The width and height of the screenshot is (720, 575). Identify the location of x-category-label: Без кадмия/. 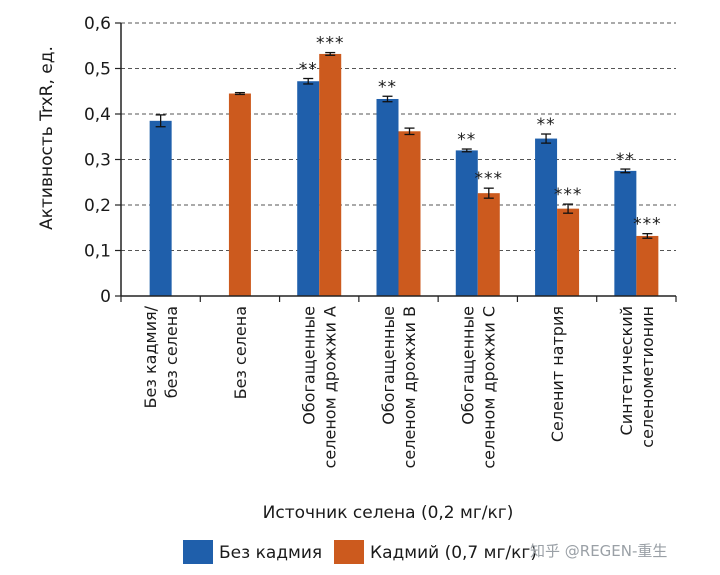
(150, 356).